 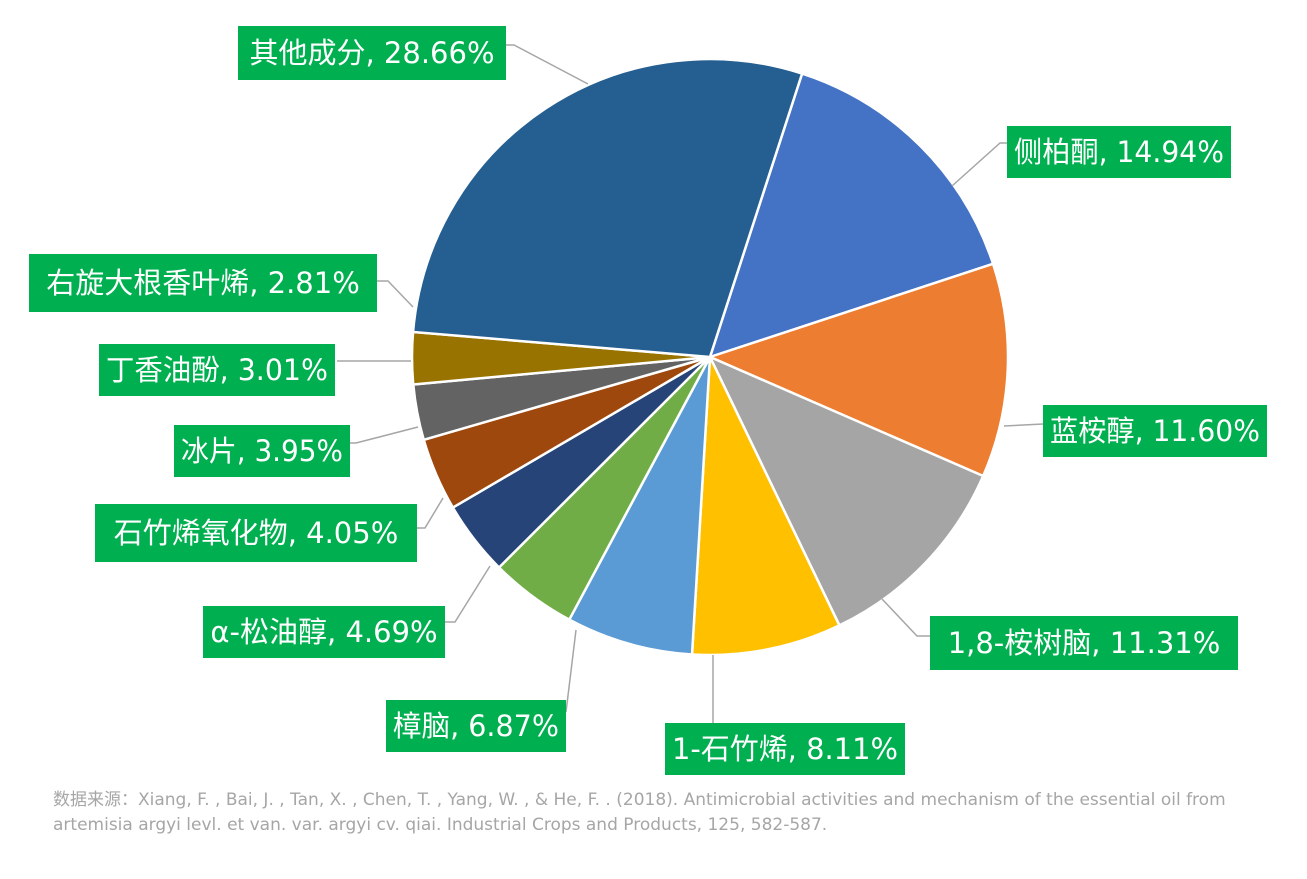 I want to click on data-label-text: 1-石竹烯, 8.11%, so click(x=785, y=749).